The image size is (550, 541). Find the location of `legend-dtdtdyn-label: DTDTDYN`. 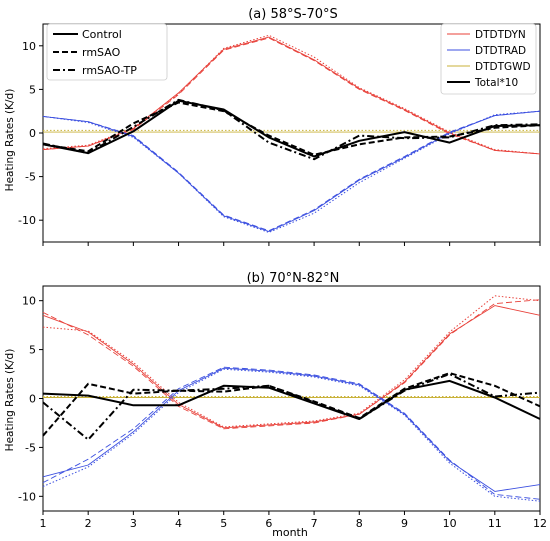

legend-dtdtdyn-label: DTDTDYN is located at coordinates (500, 35).